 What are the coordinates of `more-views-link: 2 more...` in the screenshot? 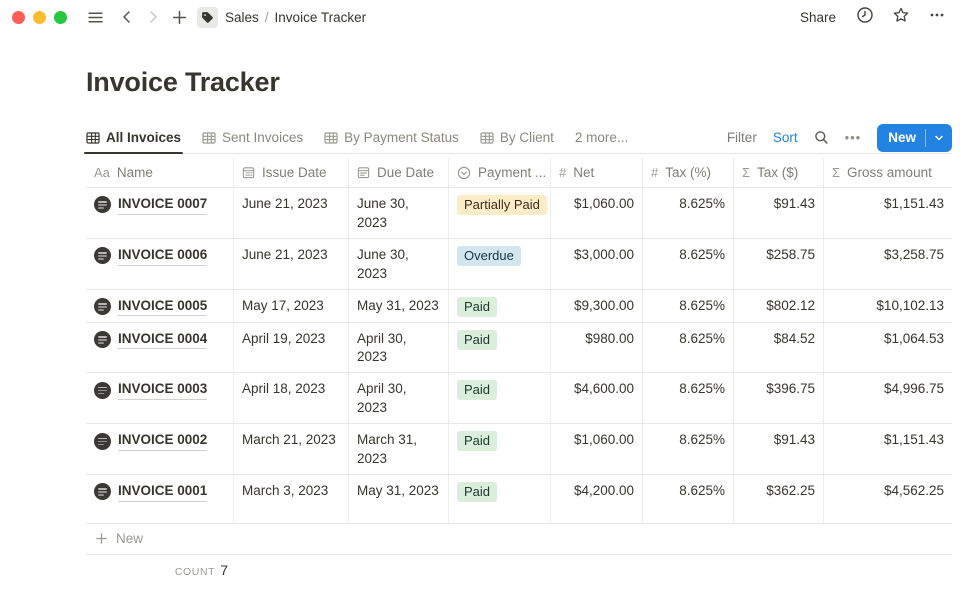 It's located at (601, 137).